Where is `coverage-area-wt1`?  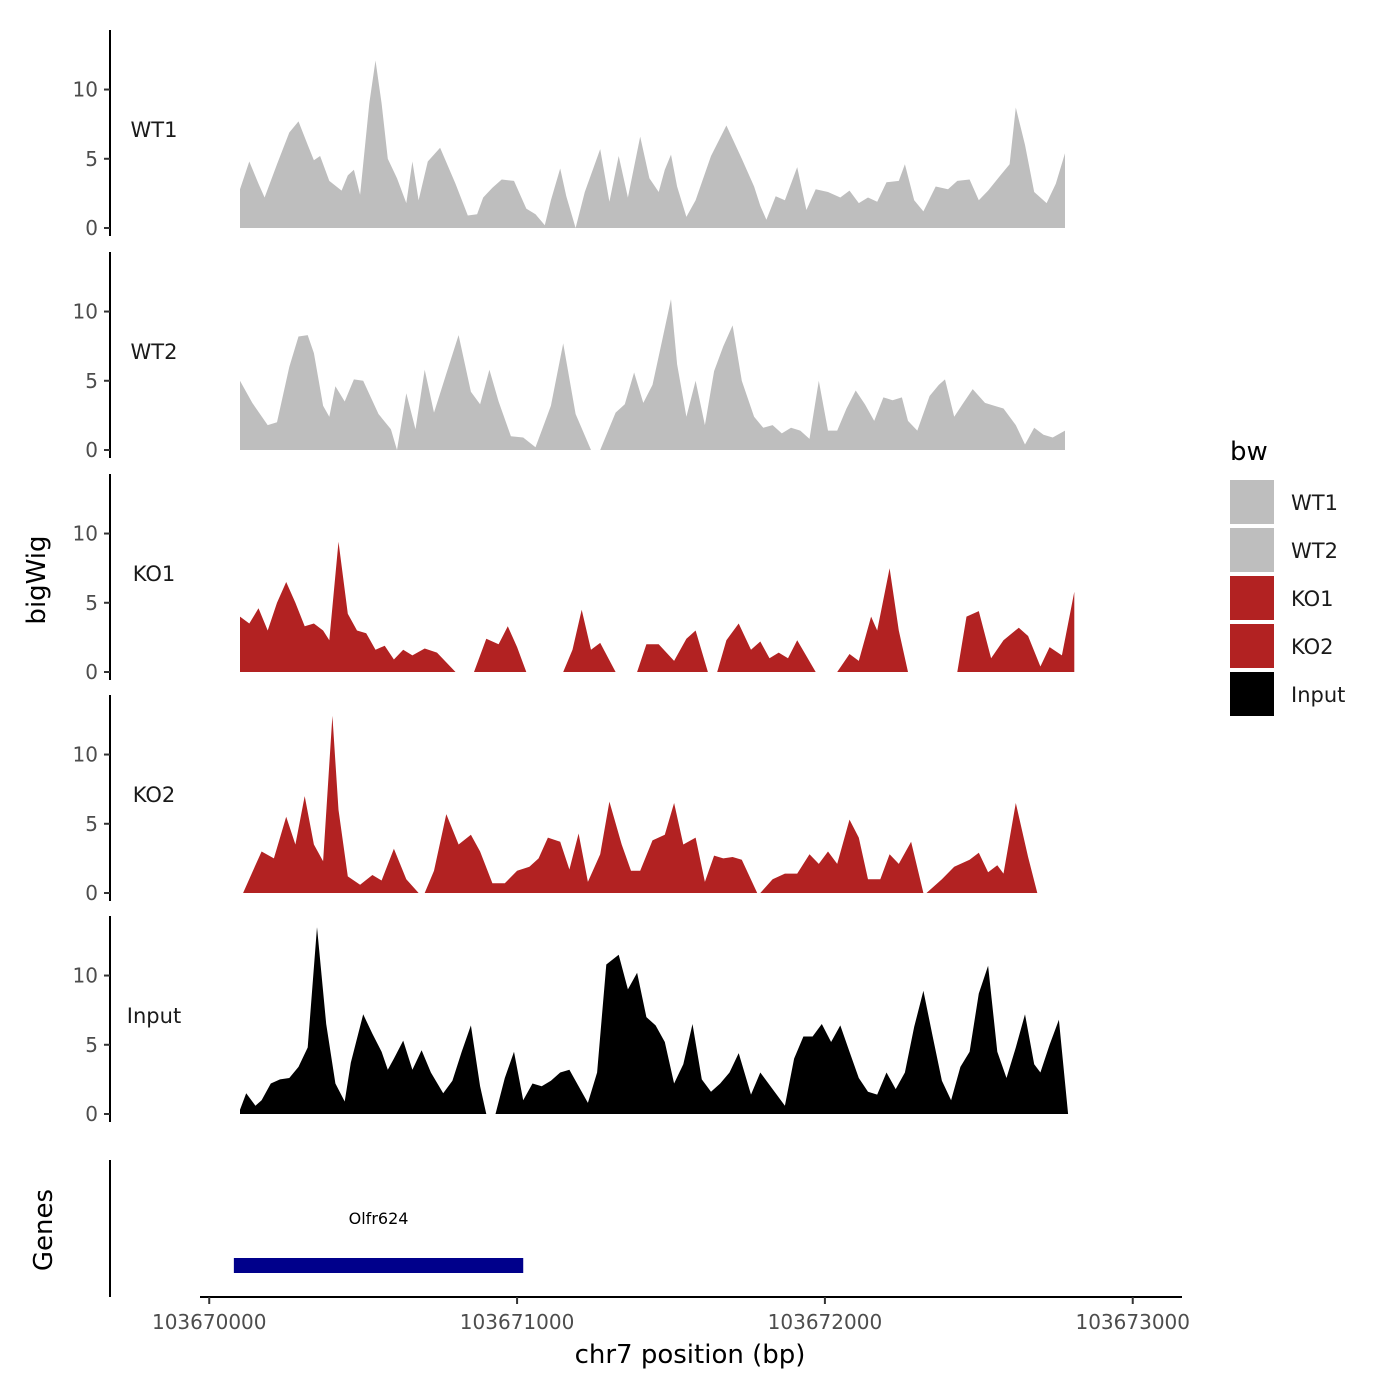 coverage-area-wt1 is located at coordinates (652, 144).